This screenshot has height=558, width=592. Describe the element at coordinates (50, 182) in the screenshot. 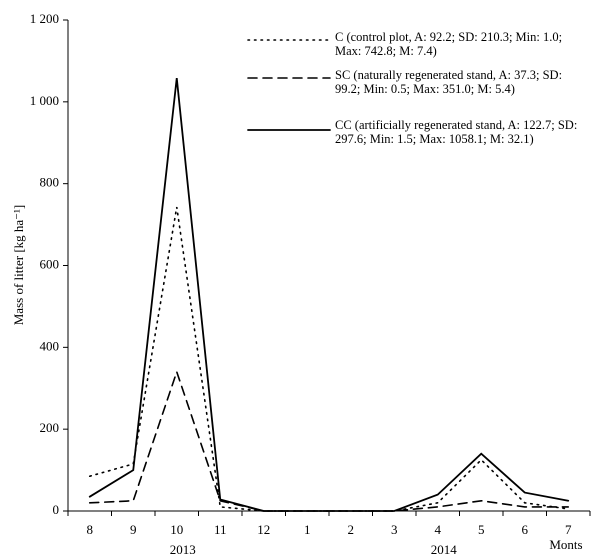

I see `y-tick-label: 800` at that location.